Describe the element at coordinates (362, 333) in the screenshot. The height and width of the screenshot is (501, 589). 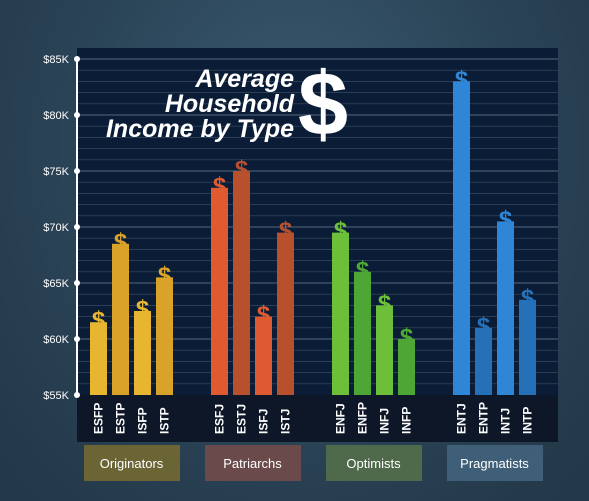
I see `bar-enfp` at that location.